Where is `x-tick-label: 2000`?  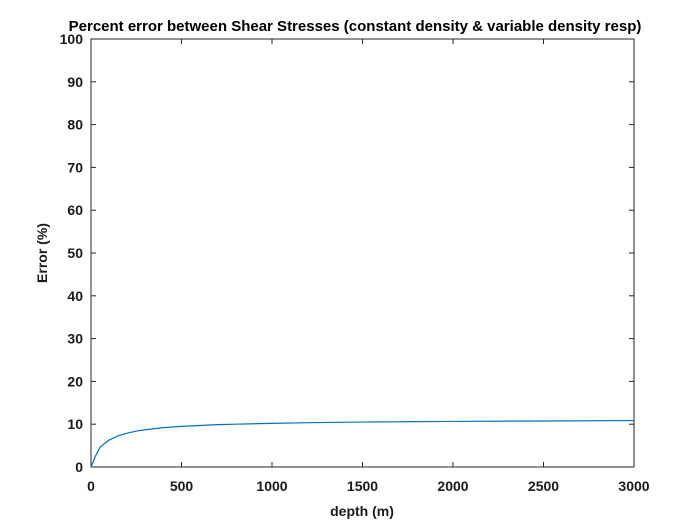
x-tick-label: 2000 is located at coordinates (452, 486).